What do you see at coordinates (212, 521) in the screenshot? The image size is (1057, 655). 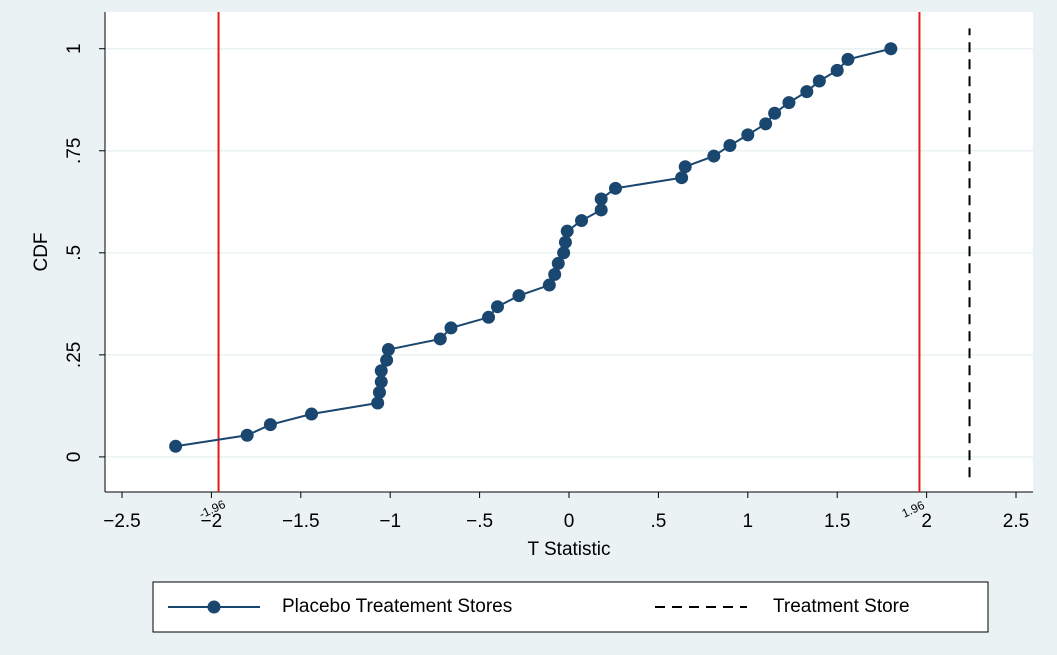 I see `x-tick-label: −2` at bounding box center [212, 521].